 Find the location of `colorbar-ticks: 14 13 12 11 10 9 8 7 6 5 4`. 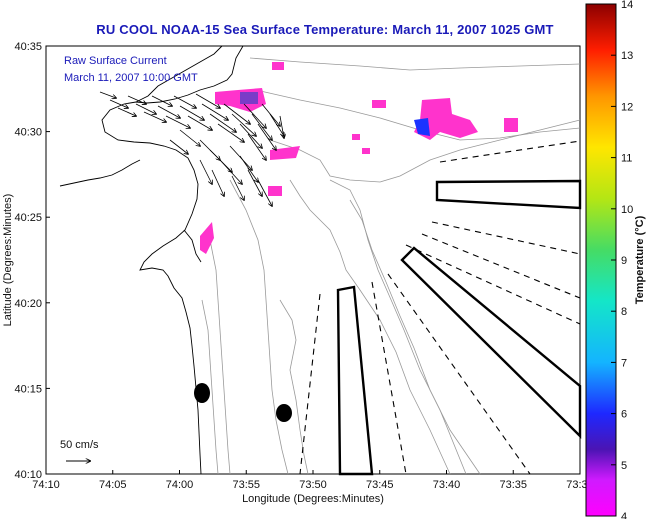

colorbar-ticks: 14 13 12 11 10 9 8 7 6 5 4 is located at coordinates (622, 259).